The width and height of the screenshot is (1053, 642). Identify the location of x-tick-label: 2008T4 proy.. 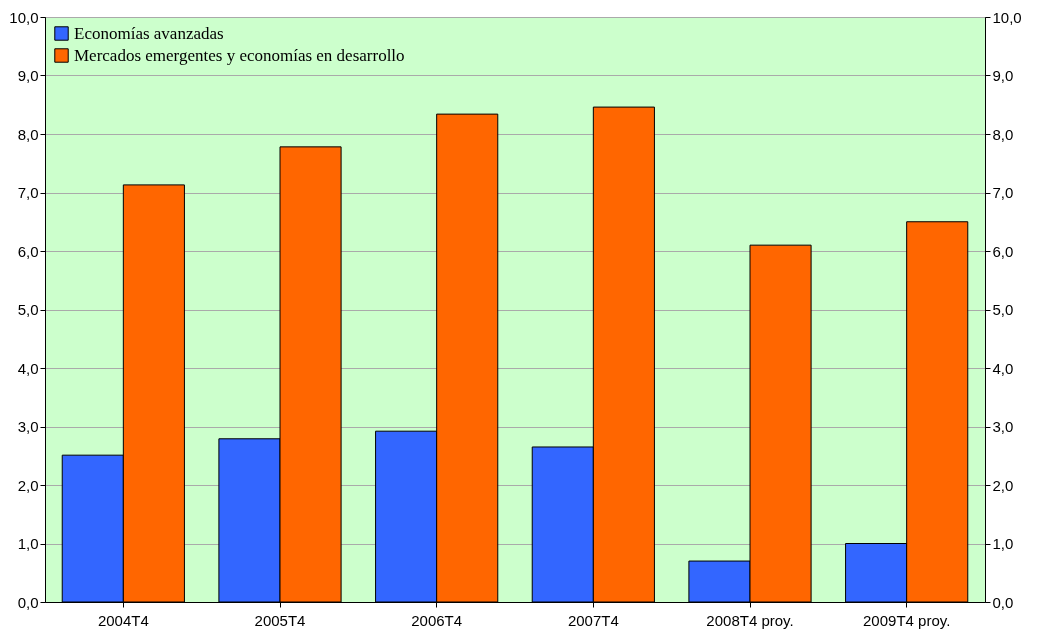
(750, 620).